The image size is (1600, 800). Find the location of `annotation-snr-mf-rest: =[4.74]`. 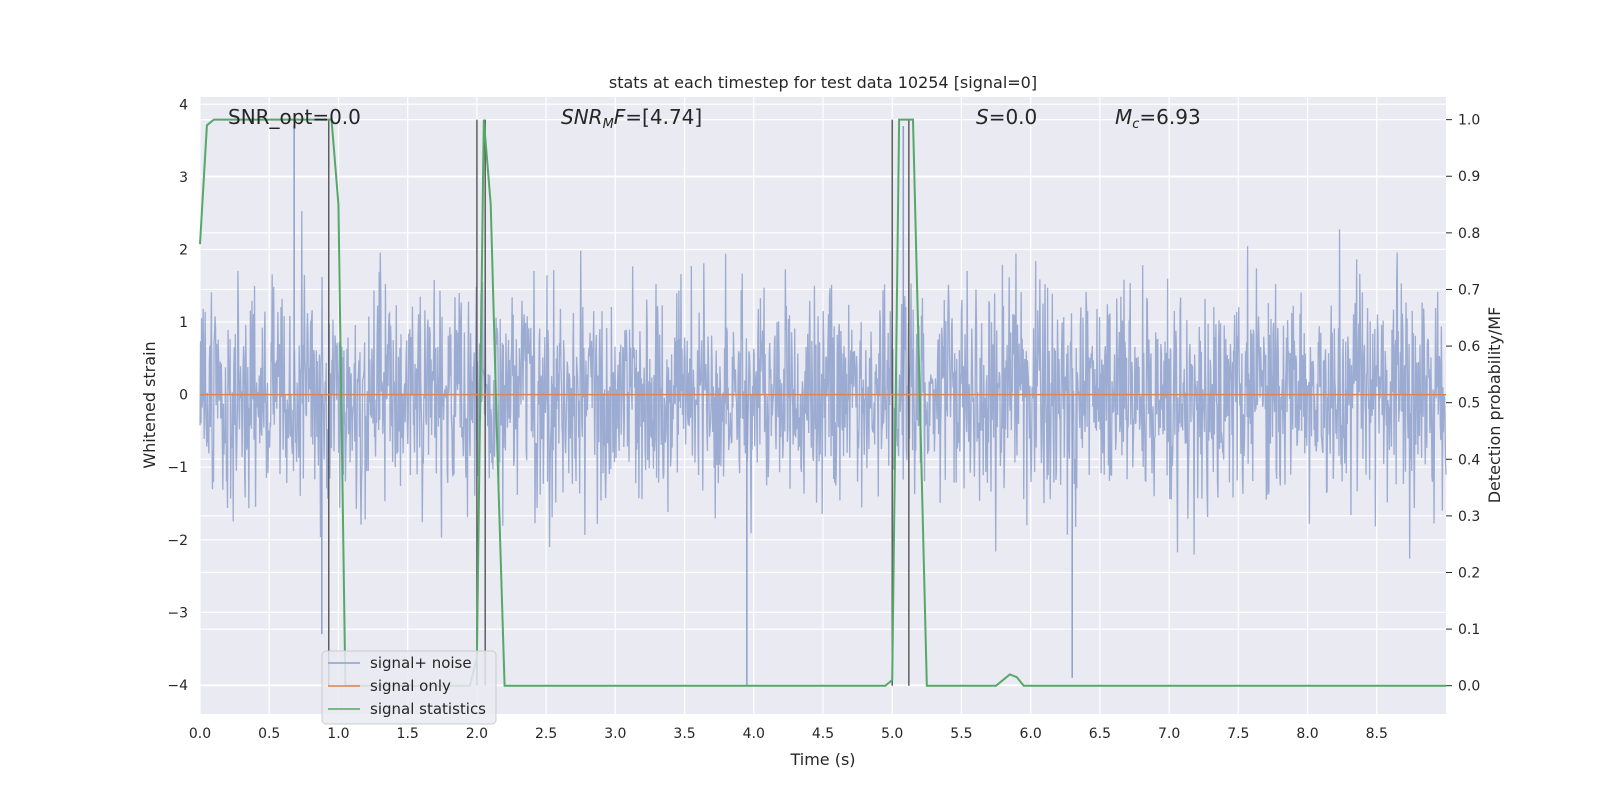

annotation-snr-mf-rest: =[4.74] is located at coordinates (663, 117).